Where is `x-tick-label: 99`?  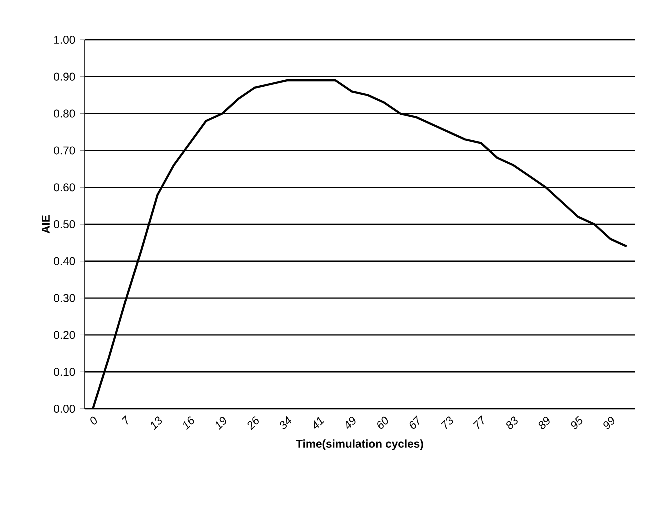
x-tick-label: 99 is located at coordinates (609, 423).